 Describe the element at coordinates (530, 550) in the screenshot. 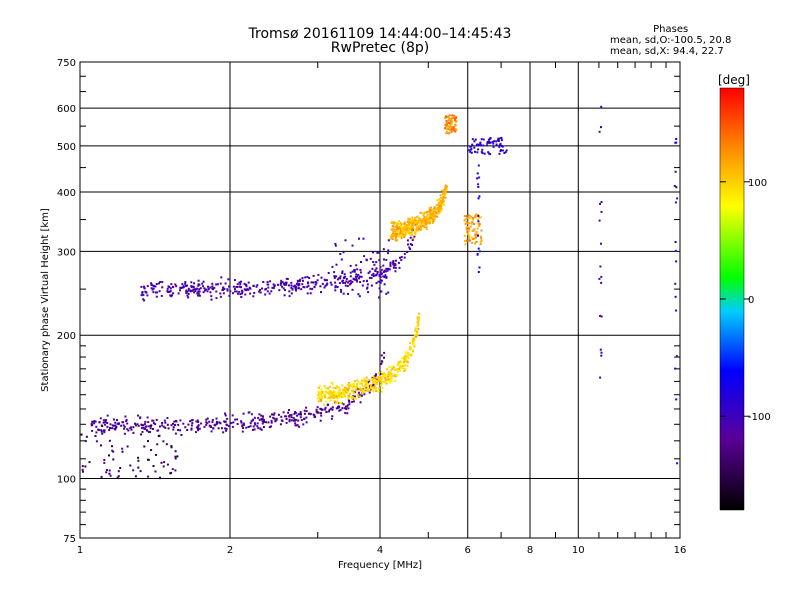

I see `x-tick-label: 8` at that location.